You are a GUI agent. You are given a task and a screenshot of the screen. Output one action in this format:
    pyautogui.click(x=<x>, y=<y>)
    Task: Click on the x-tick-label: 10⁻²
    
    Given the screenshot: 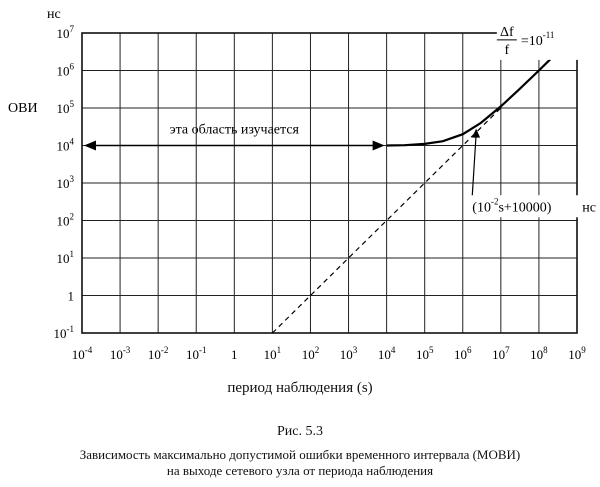 What is the action you would take?
    pyautogui.click(x=158, y=353)
    